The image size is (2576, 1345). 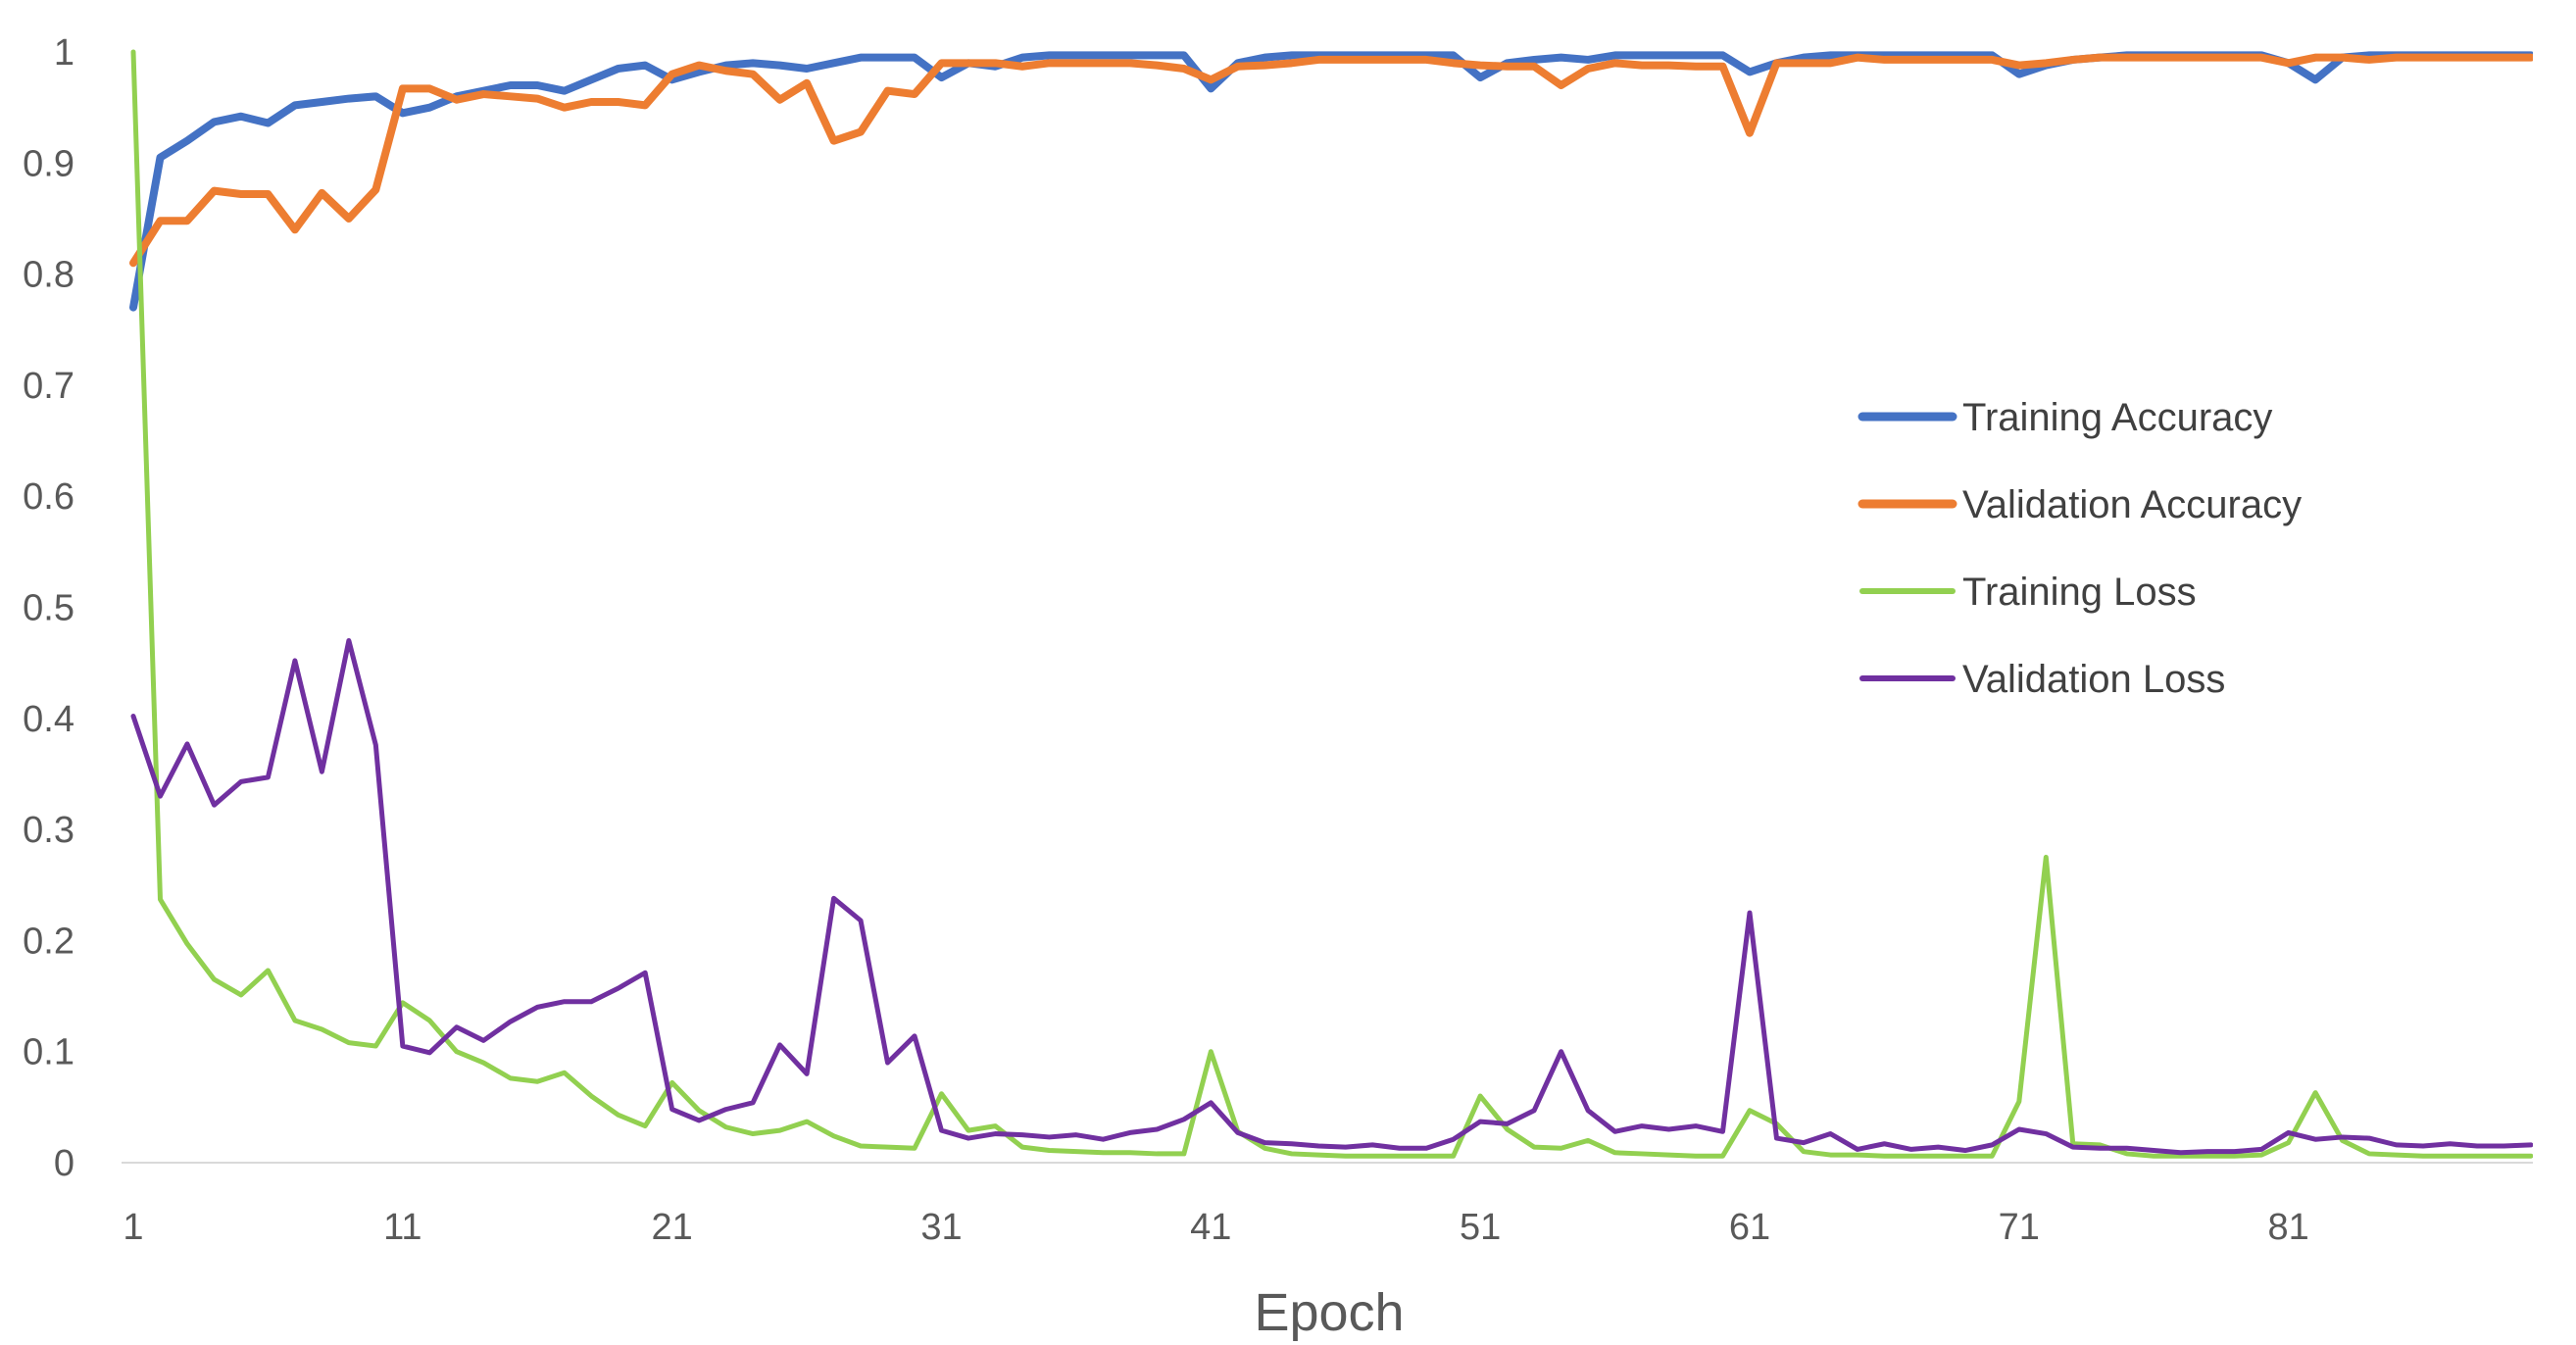 I want to click on x-axis-title: Epoch, so click(x=1329, y=1312).